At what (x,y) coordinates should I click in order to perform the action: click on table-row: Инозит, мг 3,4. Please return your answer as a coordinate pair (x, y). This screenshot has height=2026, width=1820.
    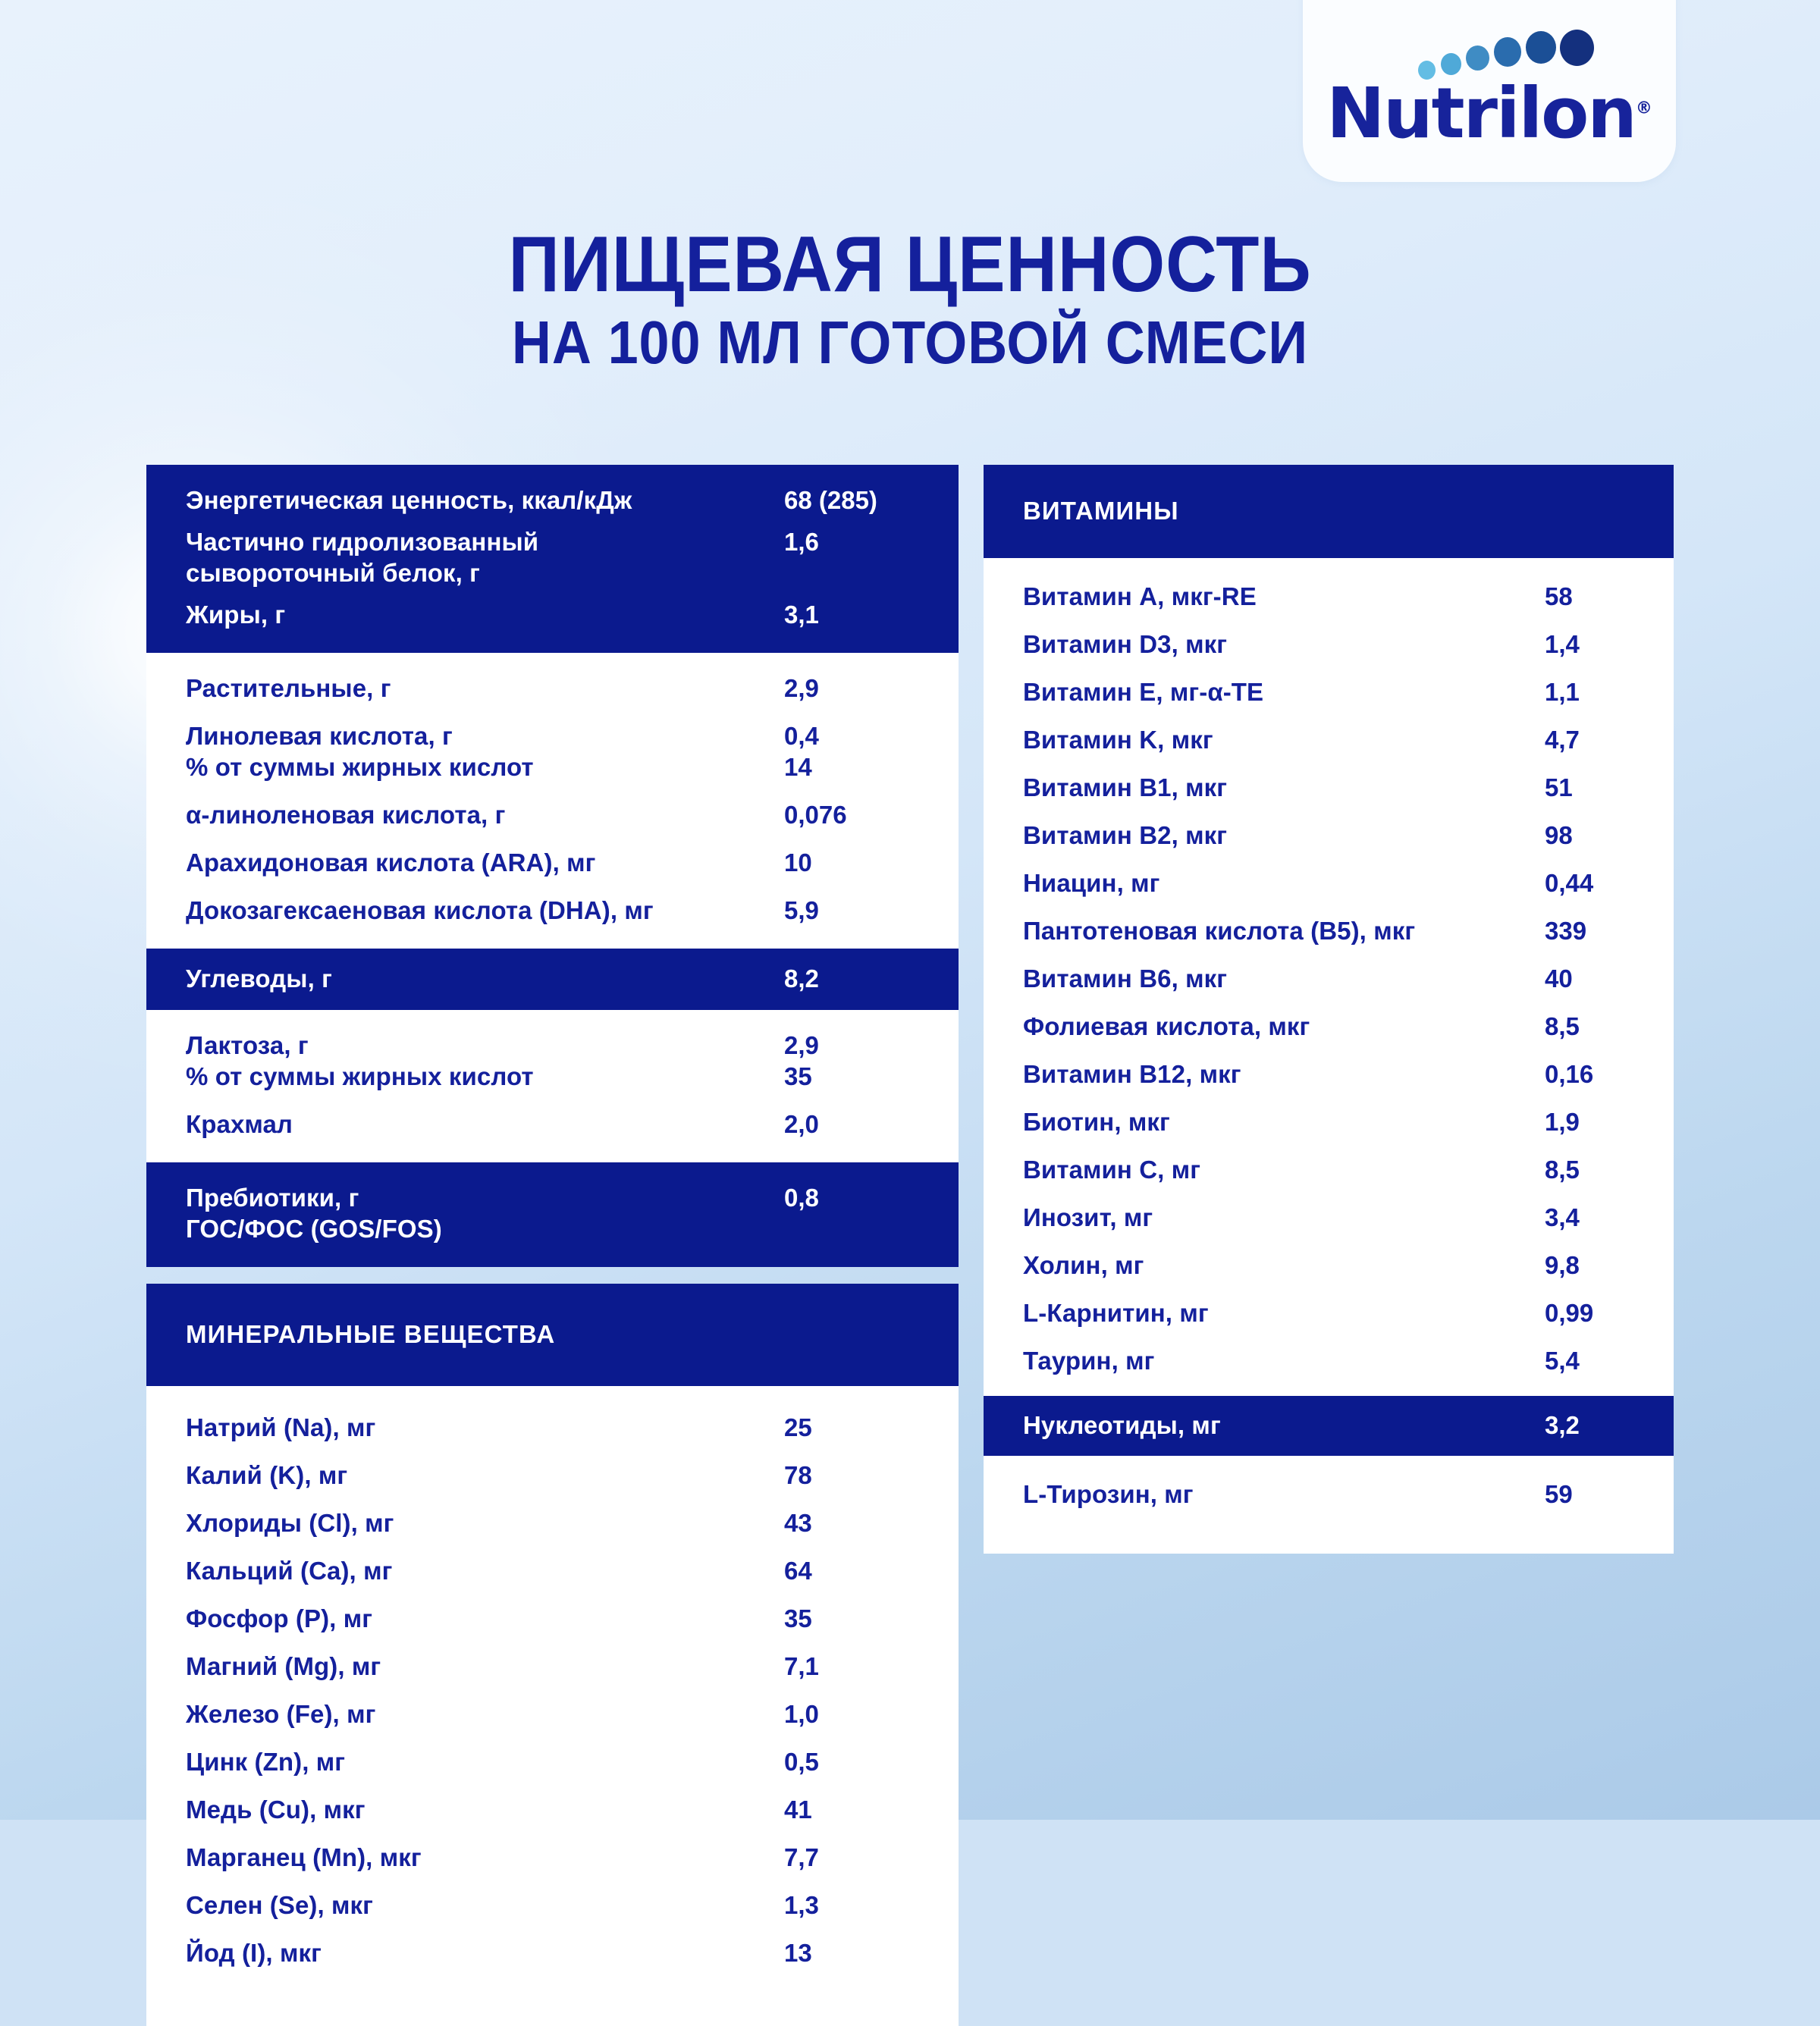
    Looking at the image, I should click on (1329, 1226).